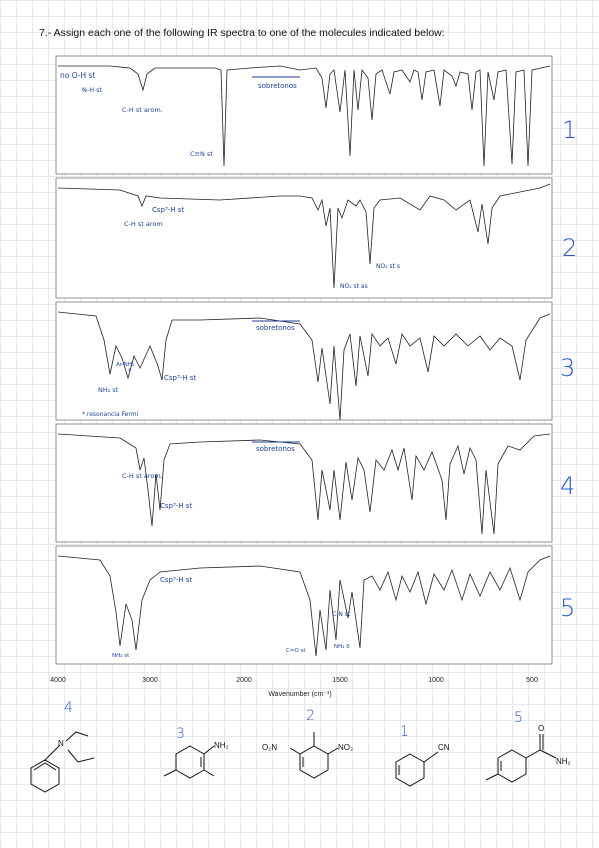 The height and width of the screenshot is (848, 599). What do you see at coordinates (92, 90) in the screenshot?
I see `annotation-nh-st: N-H st` at bounding box center [92, 90].